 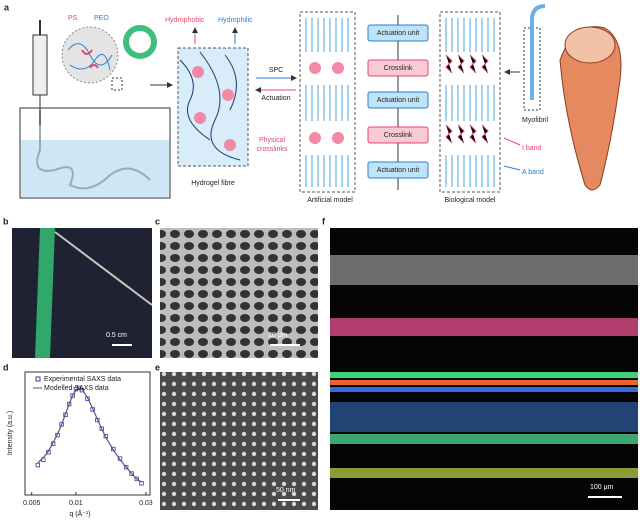 I want to click on legend-label: Experimental SAXS data, so click(x=82, y=379).